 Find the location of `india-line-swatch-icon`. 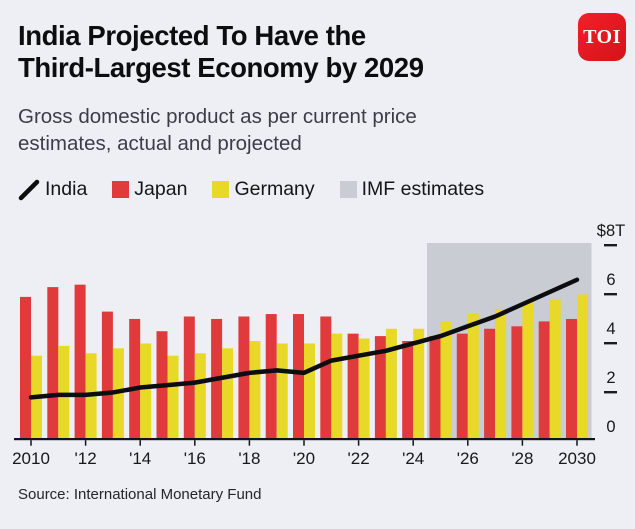

india-line-swatch-icon is located at coordinates (29, 189).